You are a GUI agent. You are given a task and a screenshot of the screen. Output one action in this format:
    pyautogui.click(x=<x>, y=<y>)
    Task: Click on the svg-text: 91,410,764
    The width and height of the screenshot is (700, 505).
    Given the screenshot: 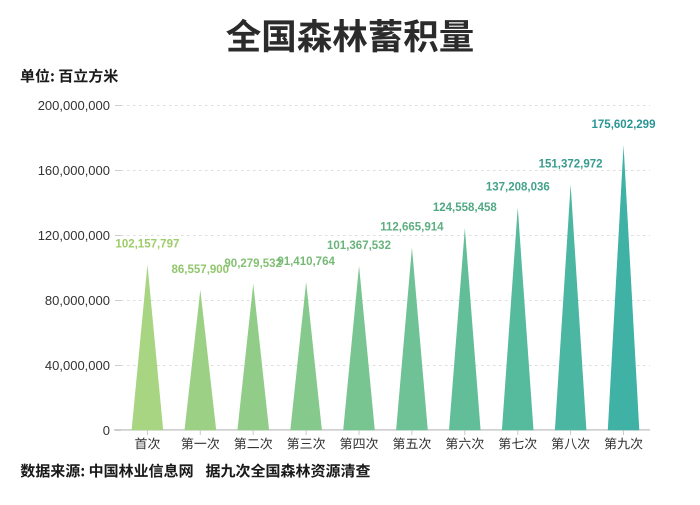 What is the action you would take?
    pyautogui.click(x=306, y=262)
    